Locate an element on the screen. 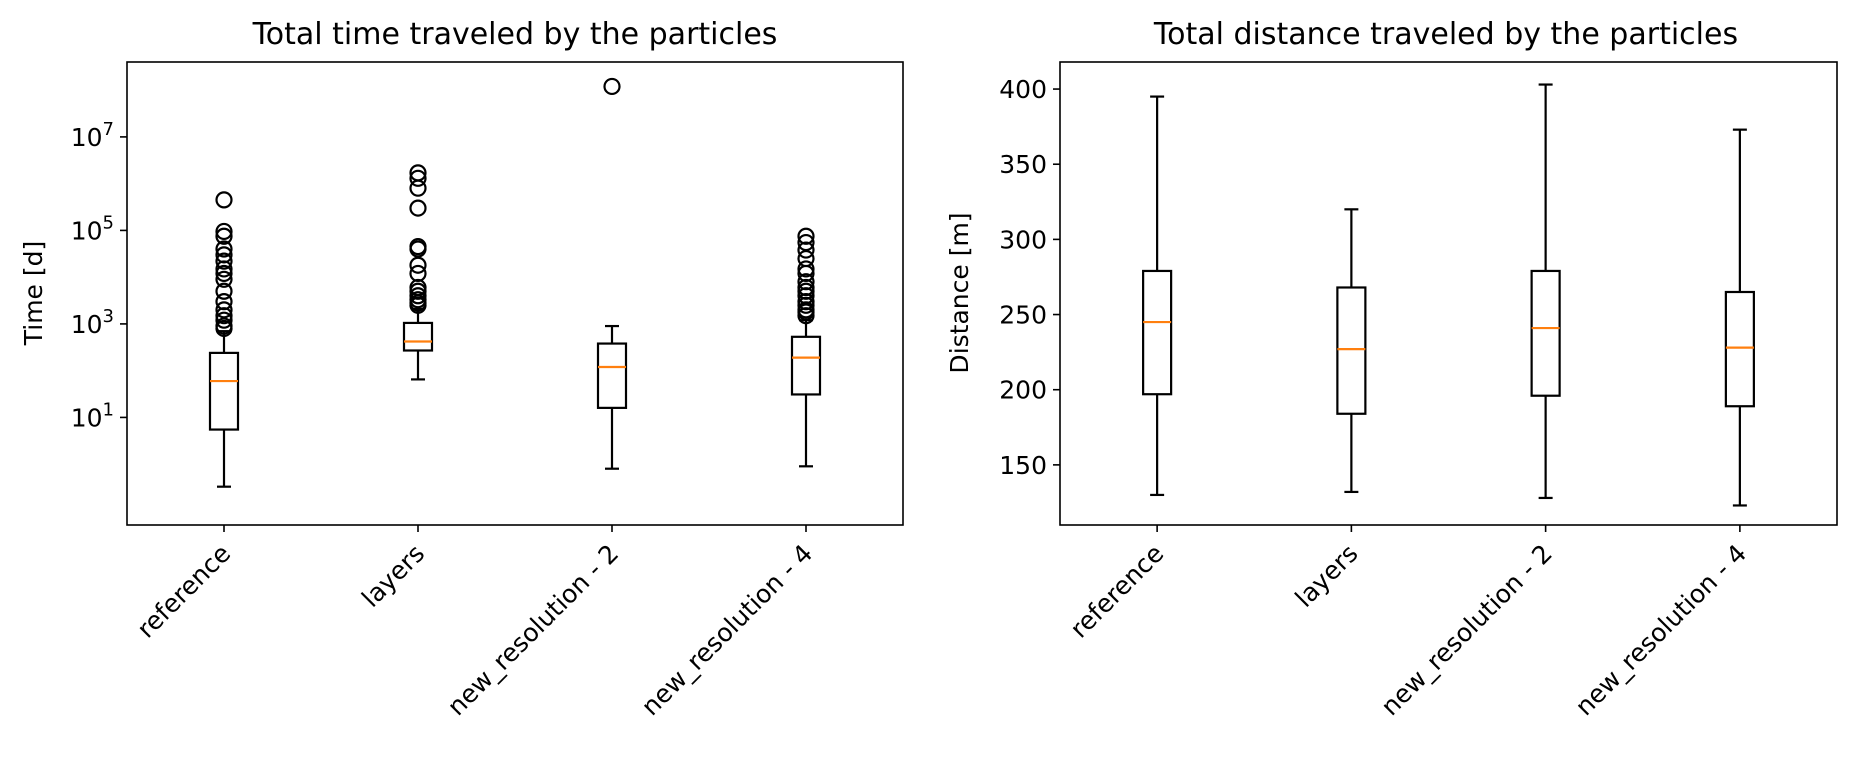 The image size is (1855, 764). distance-y-axis-ticks: 150 200 250 300 350 400 is located at coordinates (1029, 277).